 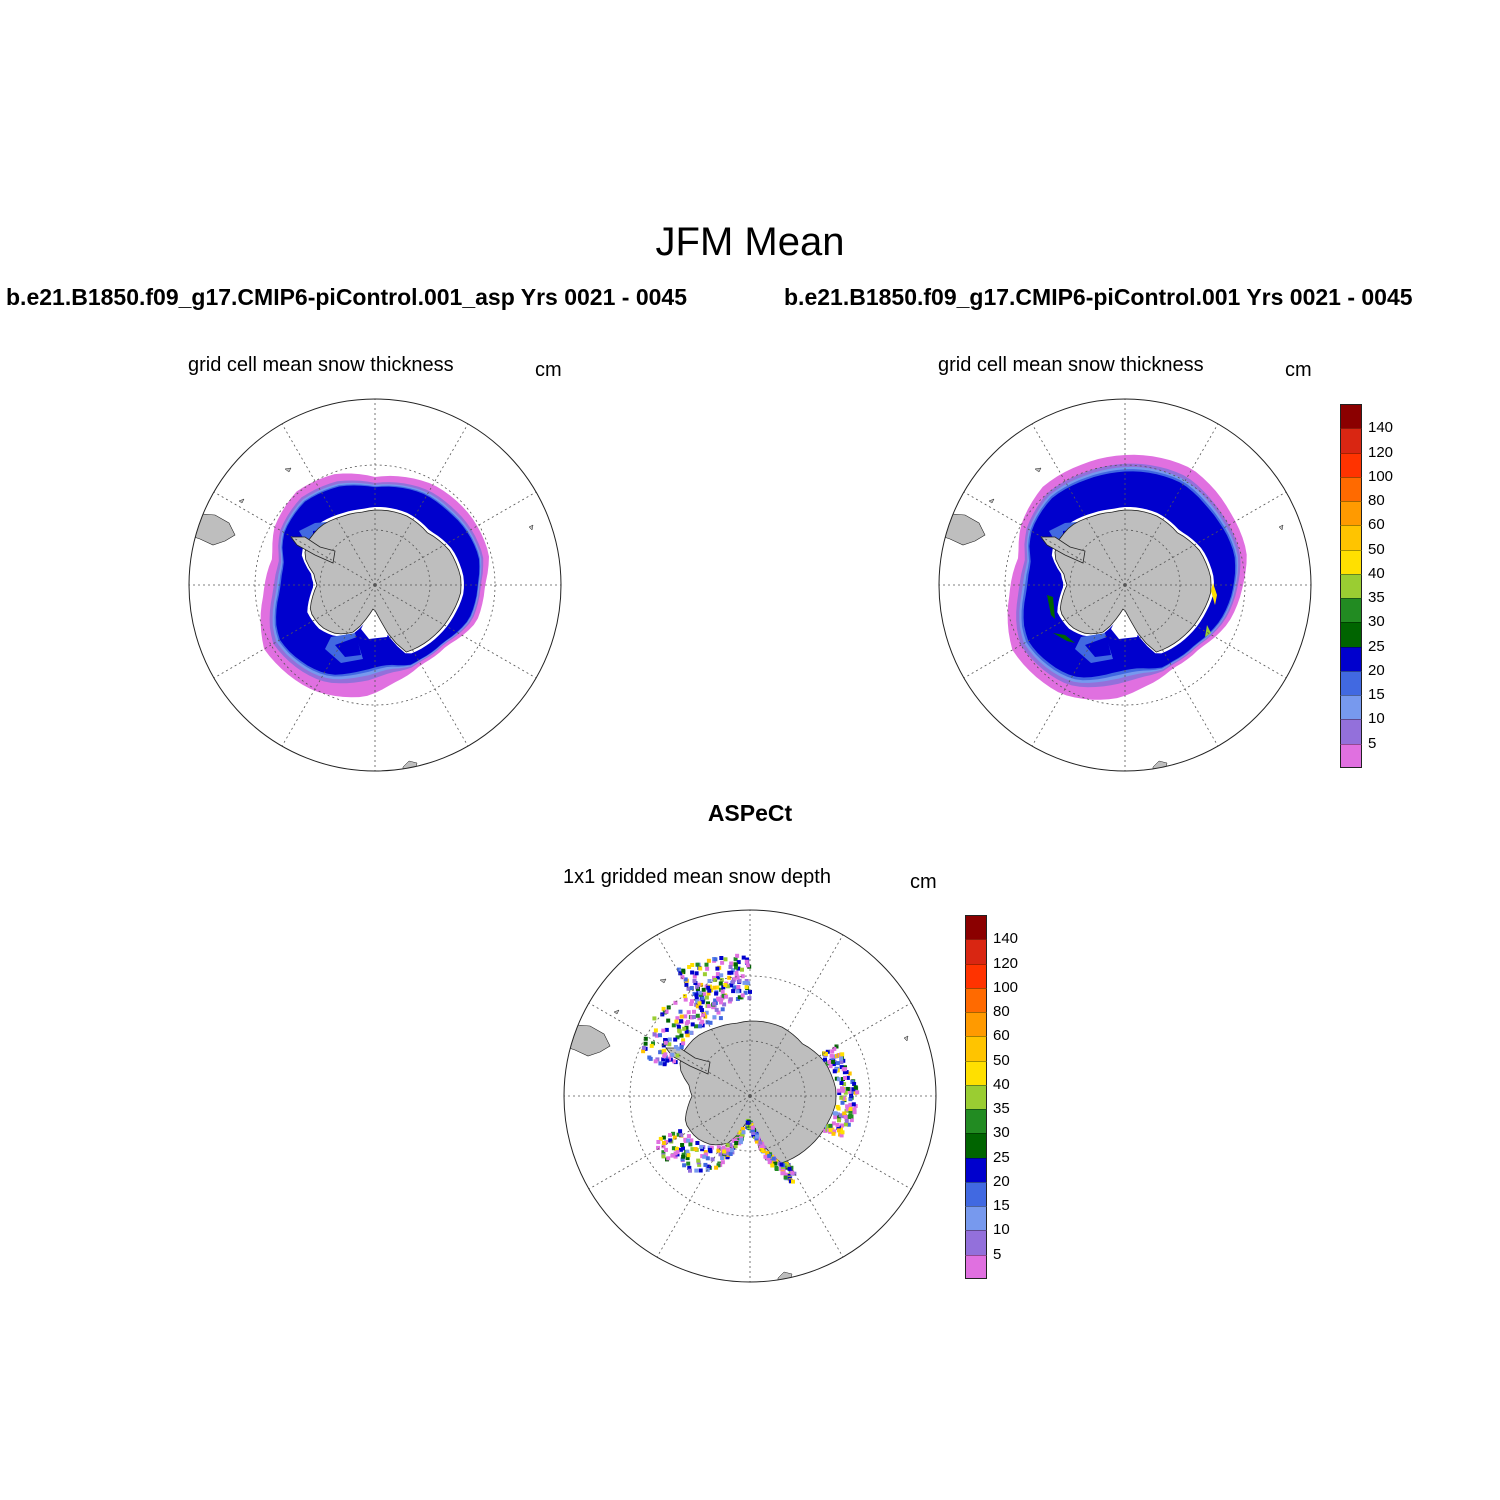 I want to click on obs-panel-title: ASPeCt, so click(x=750, y=813).